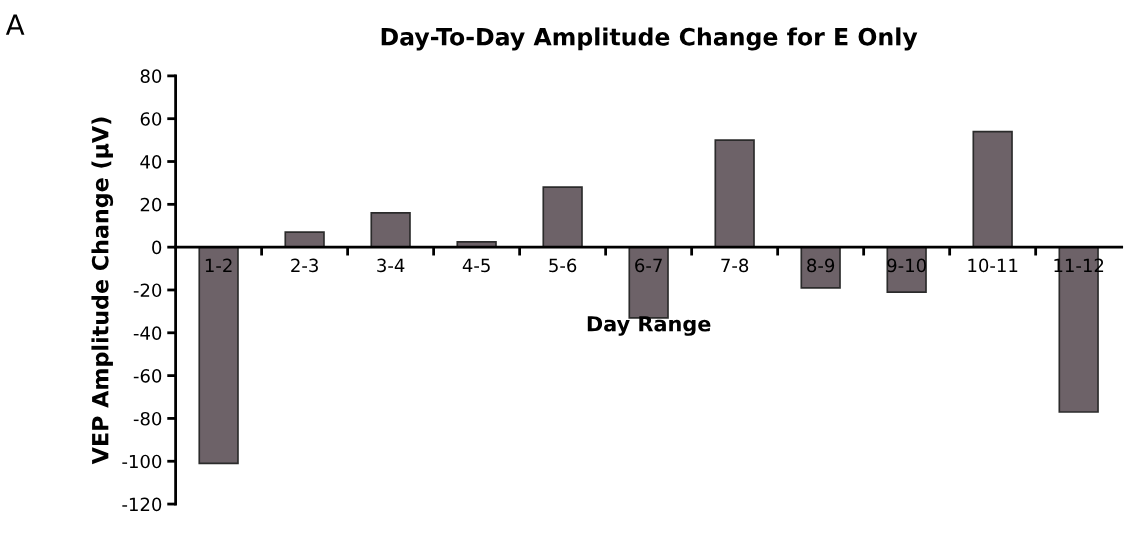 The height and width of the screenshot is (542, 1133). Describe the element at coordinates (142, 461) in the screenshot. I see `y-tick-label: -100` at that location.